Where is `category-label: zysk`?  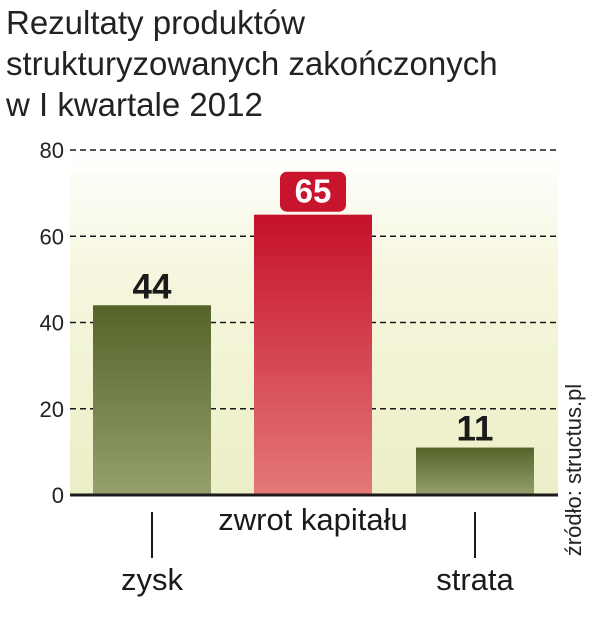 category-label: zysk is located at coordinates (152, 579).